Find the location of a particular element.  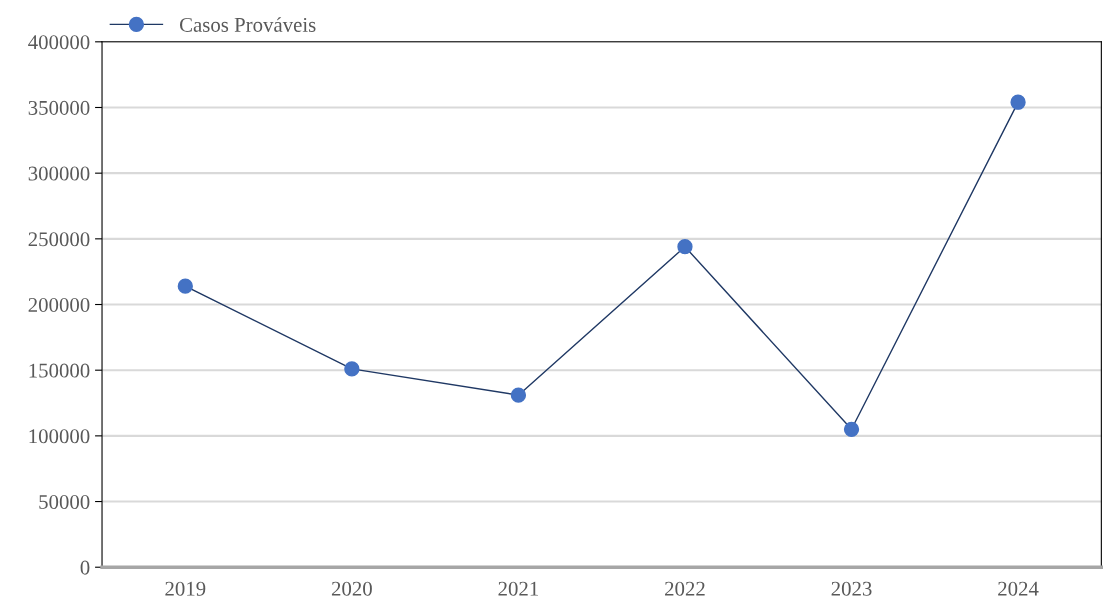

y-tick-label: 200000 is located at coordinates (59, 304).